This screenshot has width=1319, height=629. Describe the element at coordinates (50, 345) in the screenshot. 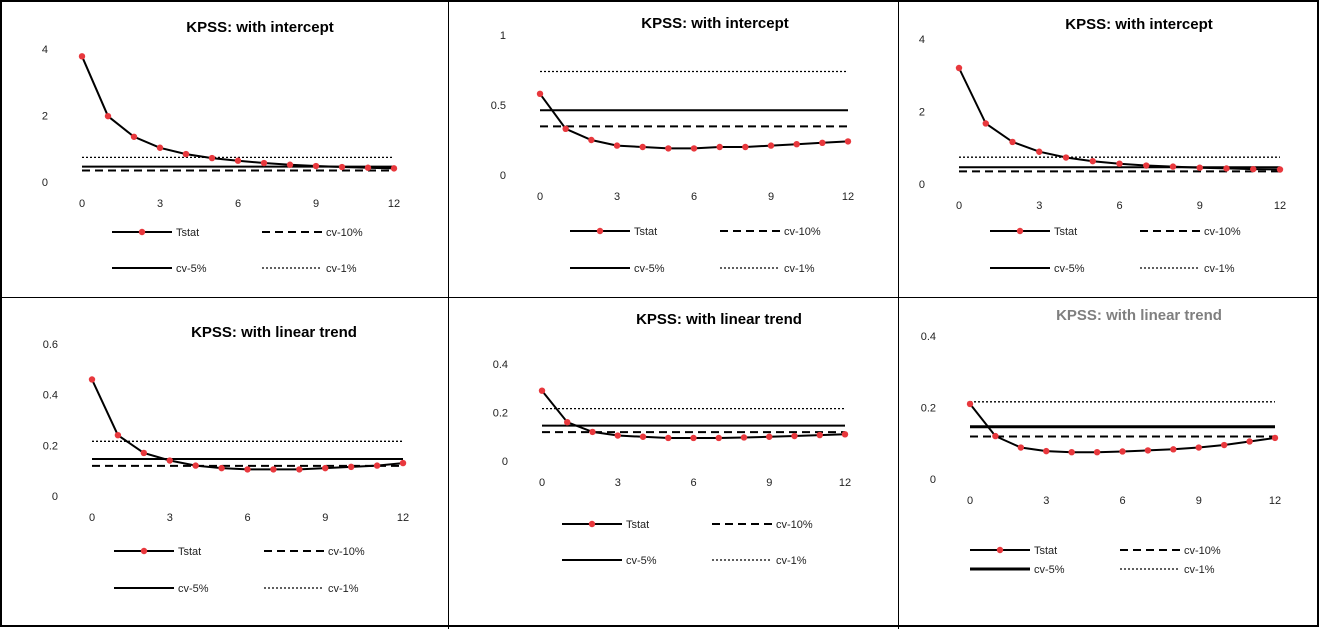

I see `y-tick-label: 0.6` at that location.